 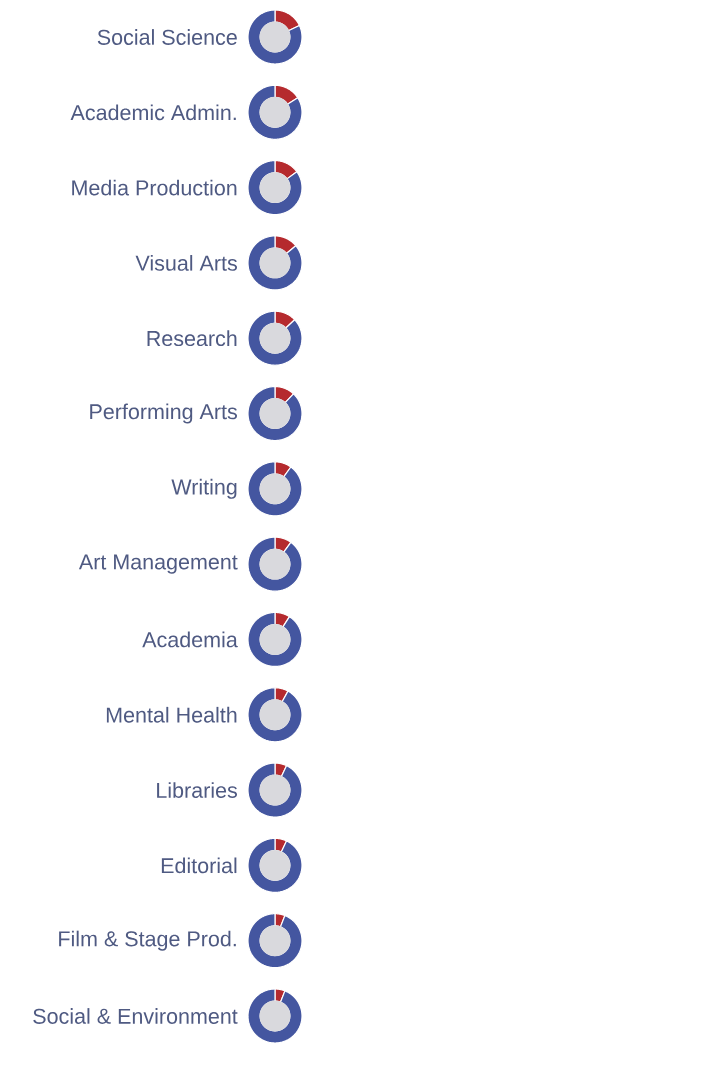 What do you see at coordinates (204, 488) in the screenshot?
I see `text: Writing` at bounding box center [204, 488].